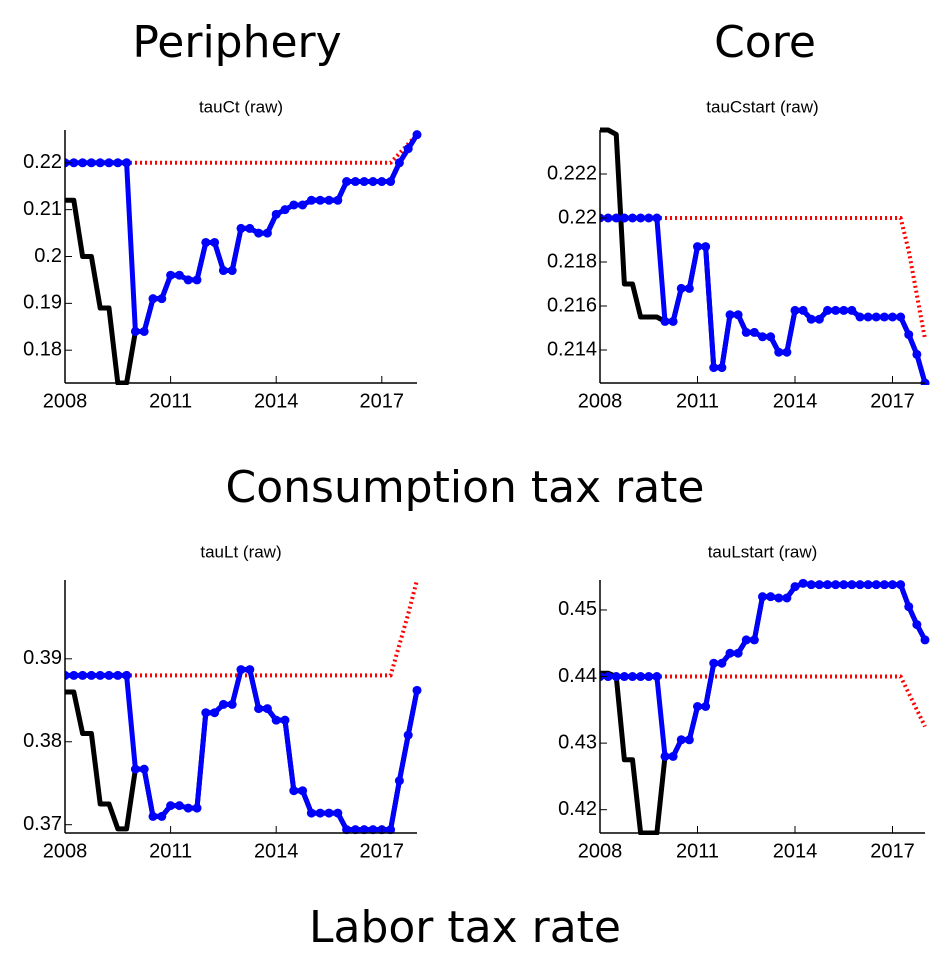 The width and height of the screenshot is (930, 958). I want to click on y-tick-label: 0.43, so click(577, 742).